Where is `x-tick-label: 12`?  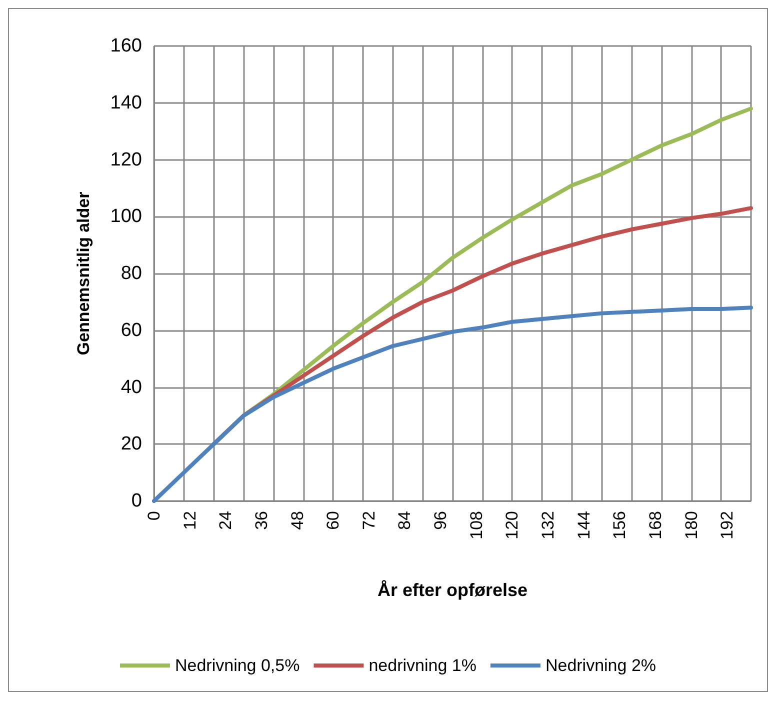 x-tick-label: 12 is located at coordinates (190, 520).